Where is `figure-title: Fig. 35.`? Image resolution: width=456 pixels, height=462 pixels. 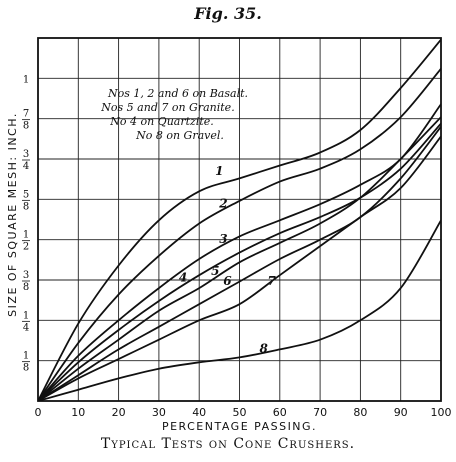 figure-title: Fig. 35. is located at coordinates (228, 13).